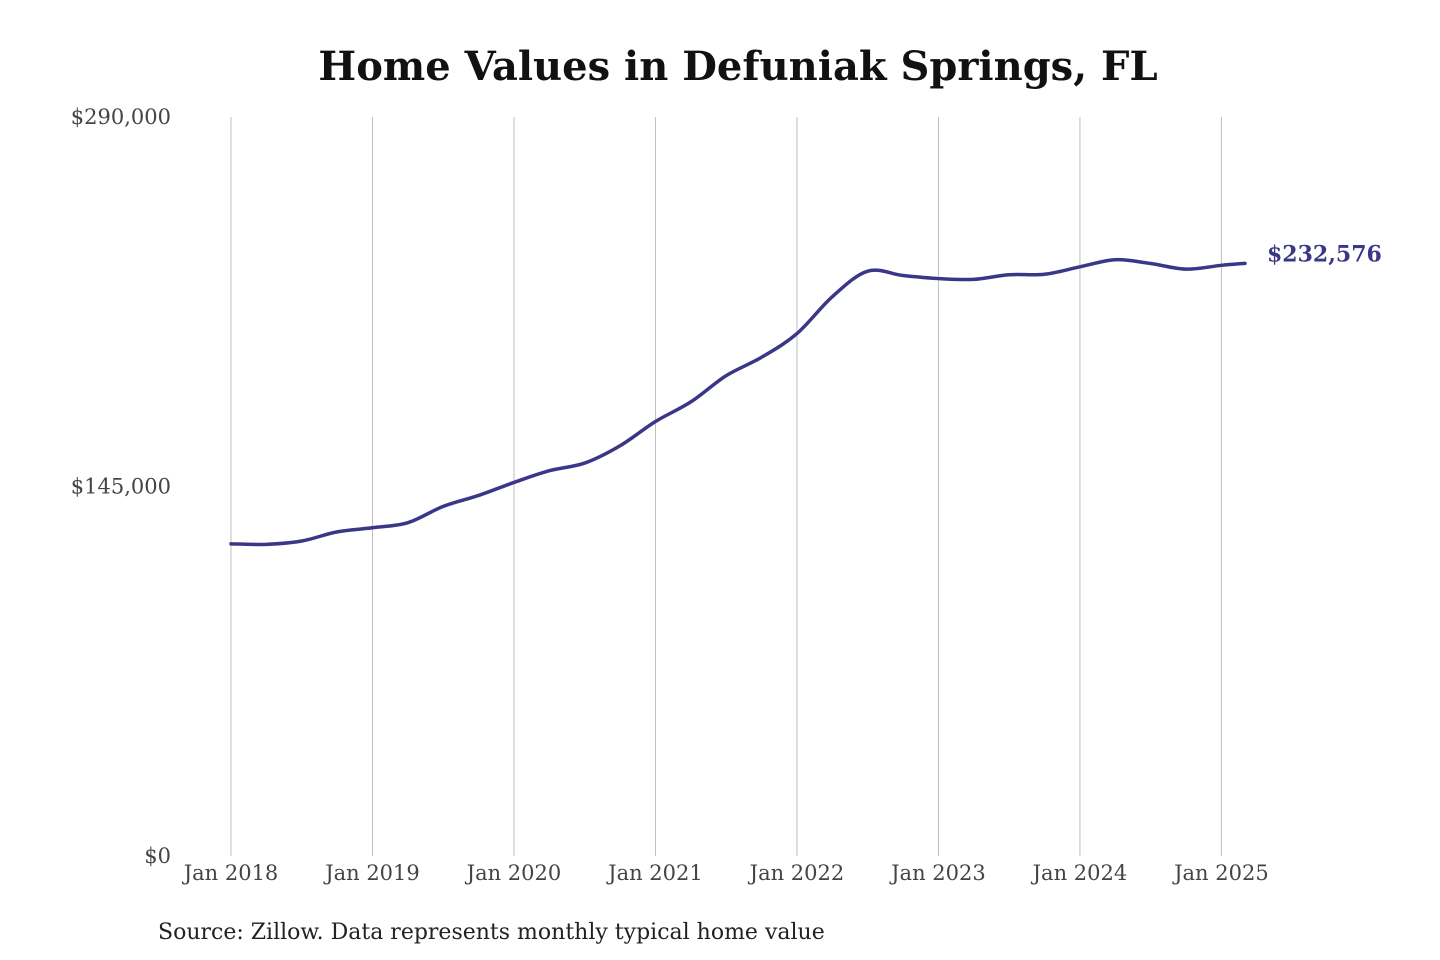 This screenshot has height=960, width=1440. What do you see at coordinates (371, 873) in the screenshot?
I see `x-tick-label: Jan 2019` at bounding box center [371, 873].